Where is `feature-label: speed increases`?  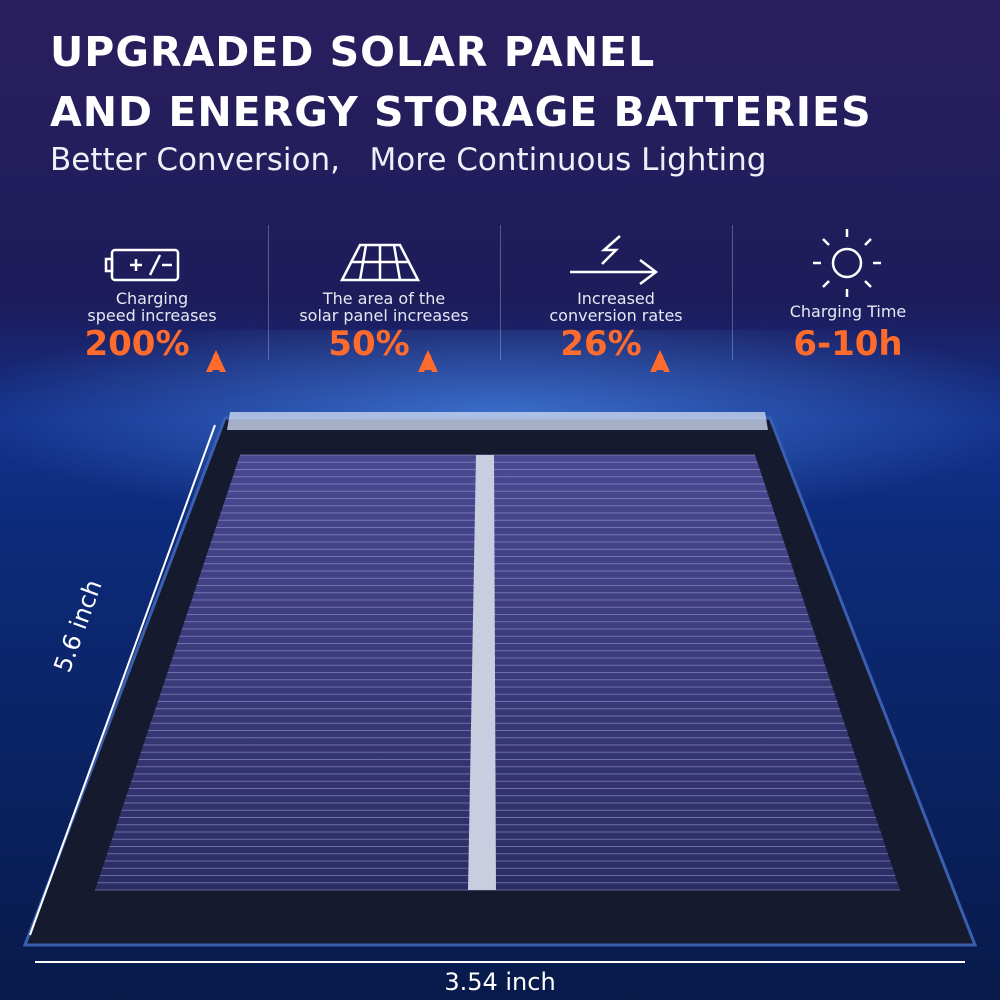 feature-label: speed increases is located at coordinates (152, 315).